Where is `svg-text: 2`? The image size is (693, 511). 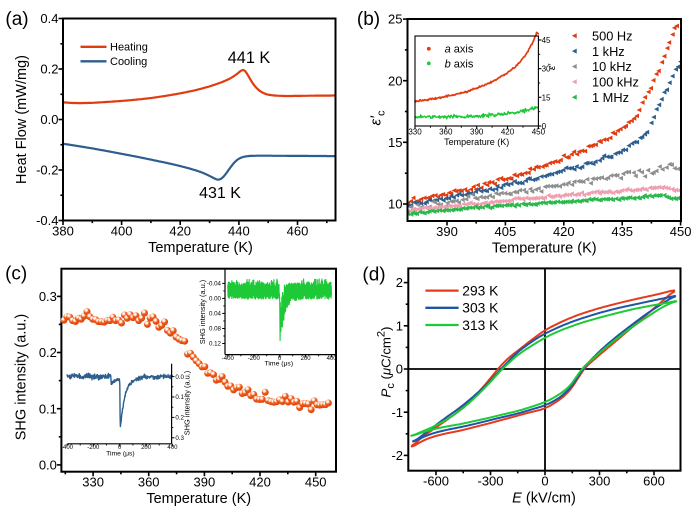
svg-text: 2 is located at coordinates (399, 282).